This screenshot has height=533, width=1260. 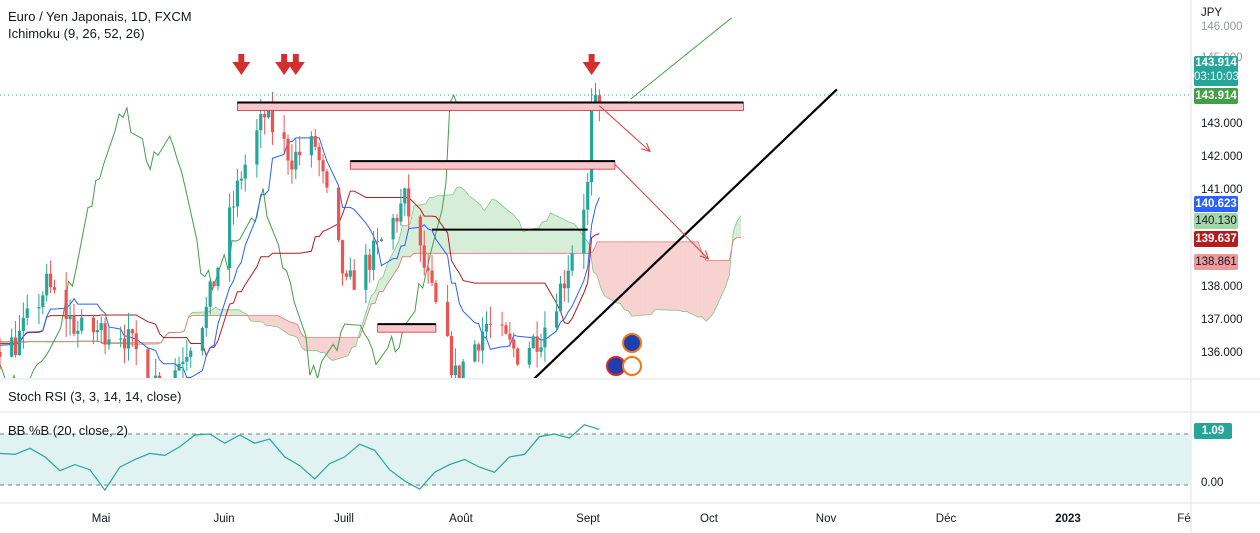 What do you see at coordinates (371, 290) in the screenshot?
I see `span-b-line` at bounding box center [371, 290].